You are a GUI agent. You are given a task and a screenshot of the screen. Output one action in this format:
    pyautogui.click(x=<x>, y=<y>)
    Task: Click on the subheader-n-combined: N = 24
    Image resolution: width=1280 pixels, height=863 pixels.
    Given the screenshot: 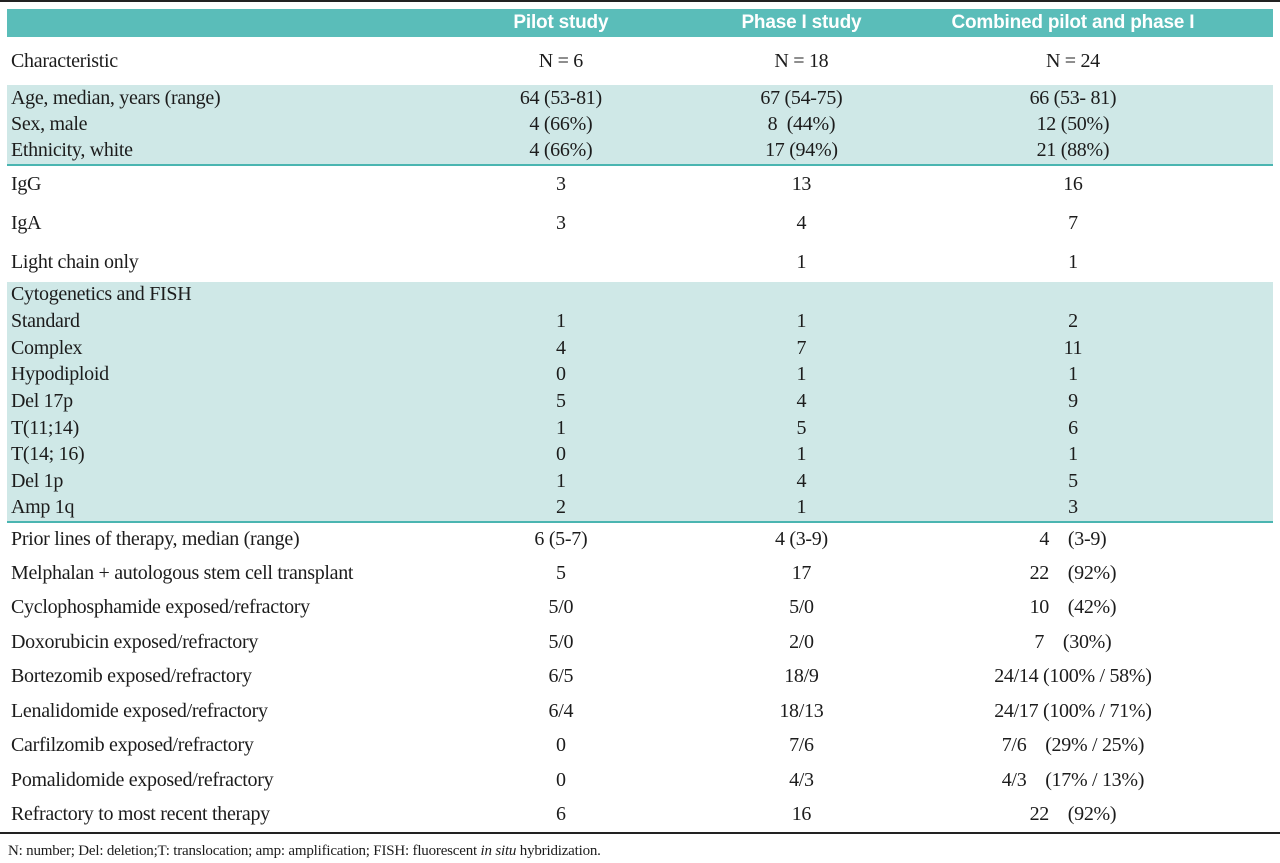 What is the action you would take?
    pyautogui.click(x=1098, y=61)
    